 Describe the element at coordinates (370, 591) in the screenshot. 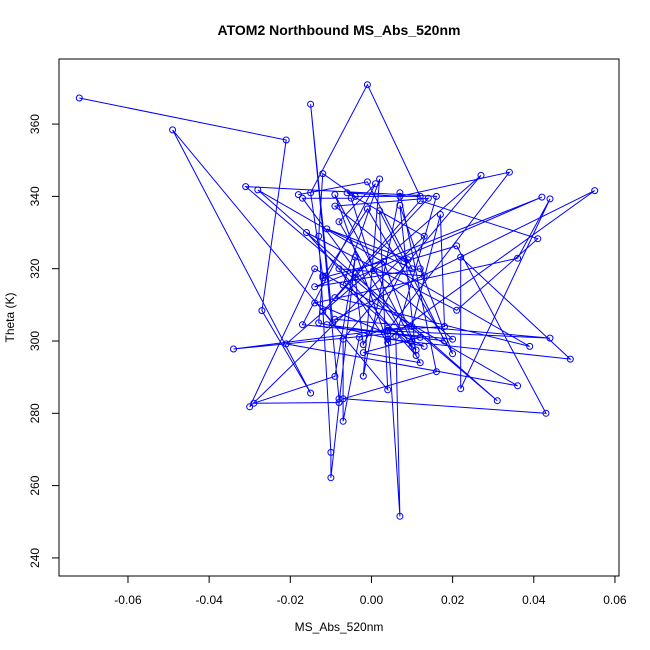

I see `x-axis: -0.06 -0.04 -0.02 0.00 0.02 0.04 0.06` at that location.